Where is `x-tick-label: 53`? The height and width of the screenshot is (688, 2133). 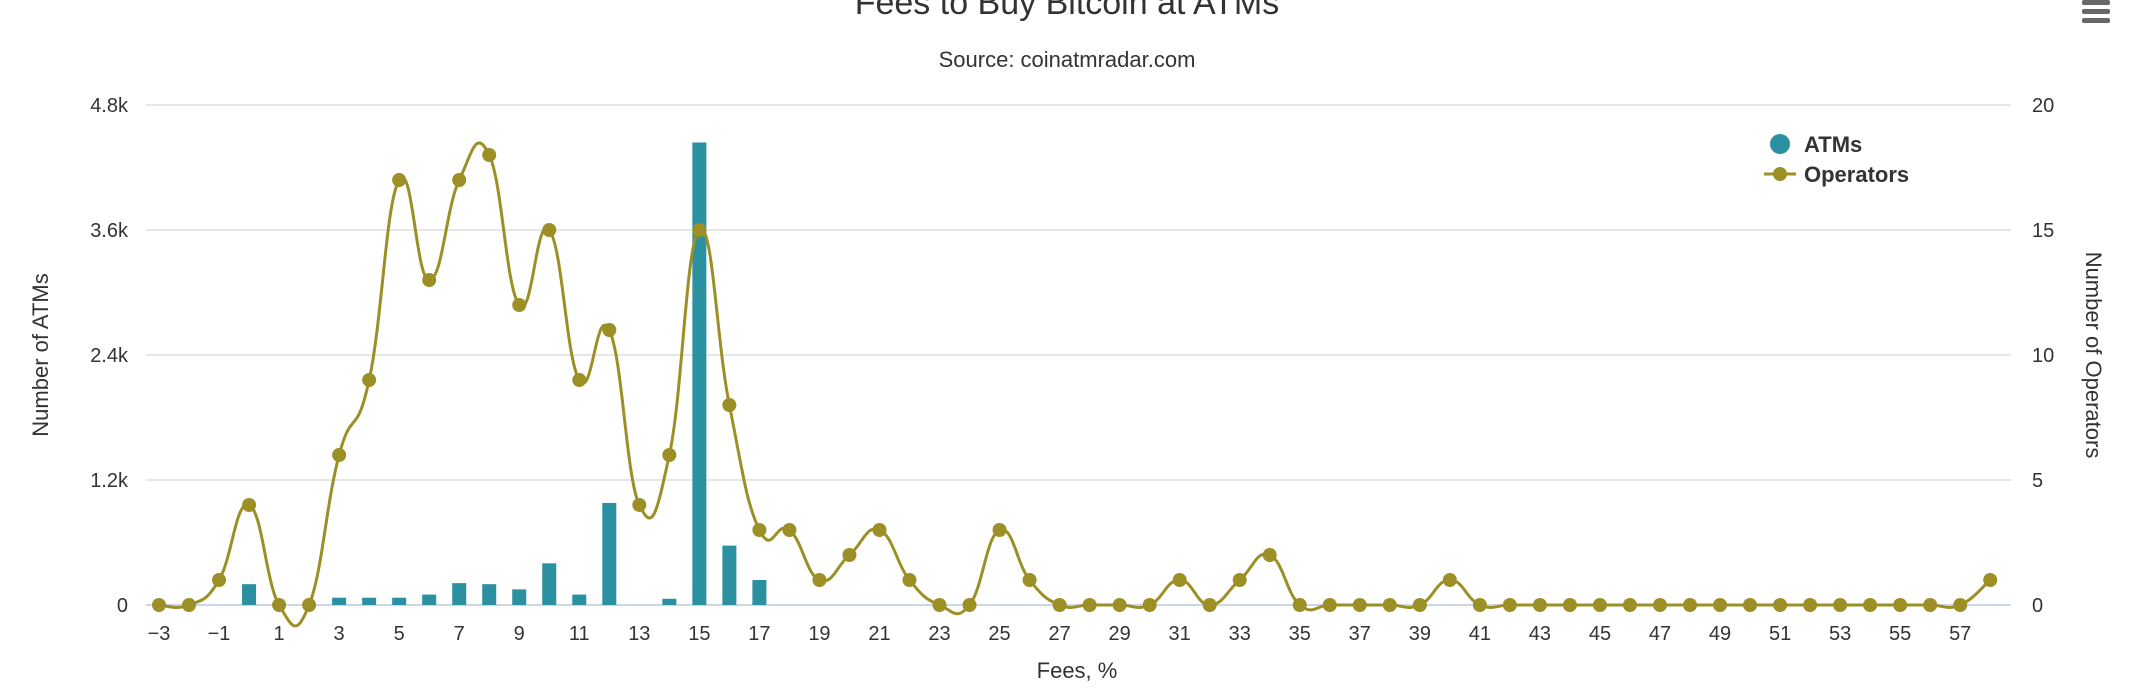
x-tick-label: 53 is located at coordinates (1840, 634).